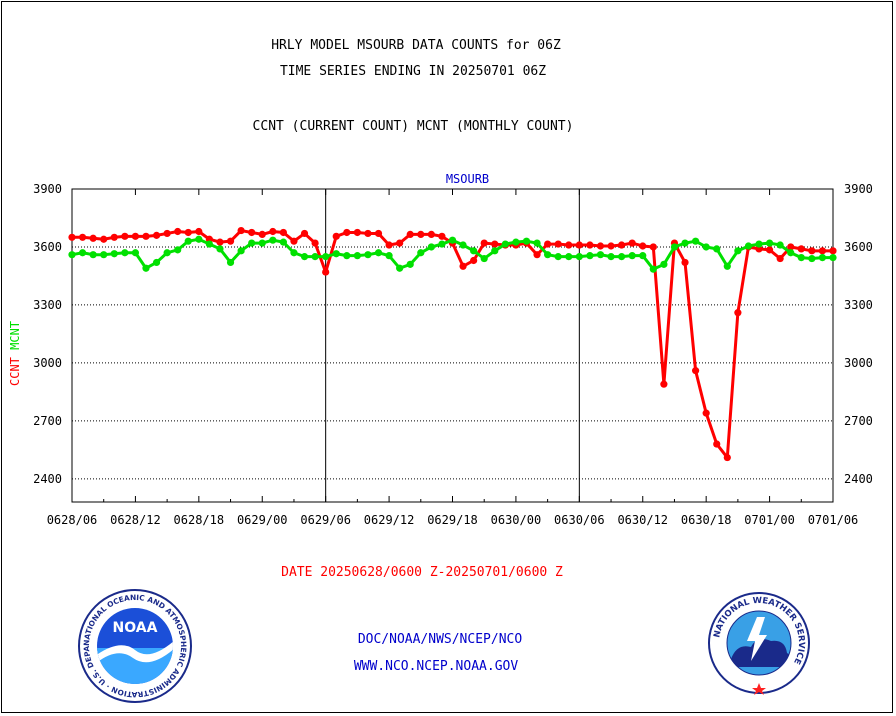 This screenshot has width=896, height=716. What do you see at coordinates (422, 572) in the screenshot?
I see `date-range-label: DATE 20250628/0600 Z-20250701/0600 Z` at bounding box center [422, 572].